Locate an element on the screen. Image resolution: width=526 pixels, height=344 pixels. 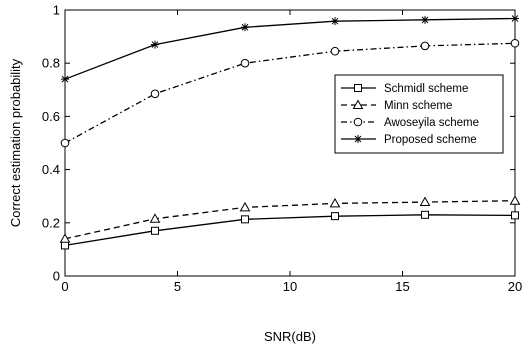
legend-item-proposed: Proposed scheme is located at coordinates (409, 140).